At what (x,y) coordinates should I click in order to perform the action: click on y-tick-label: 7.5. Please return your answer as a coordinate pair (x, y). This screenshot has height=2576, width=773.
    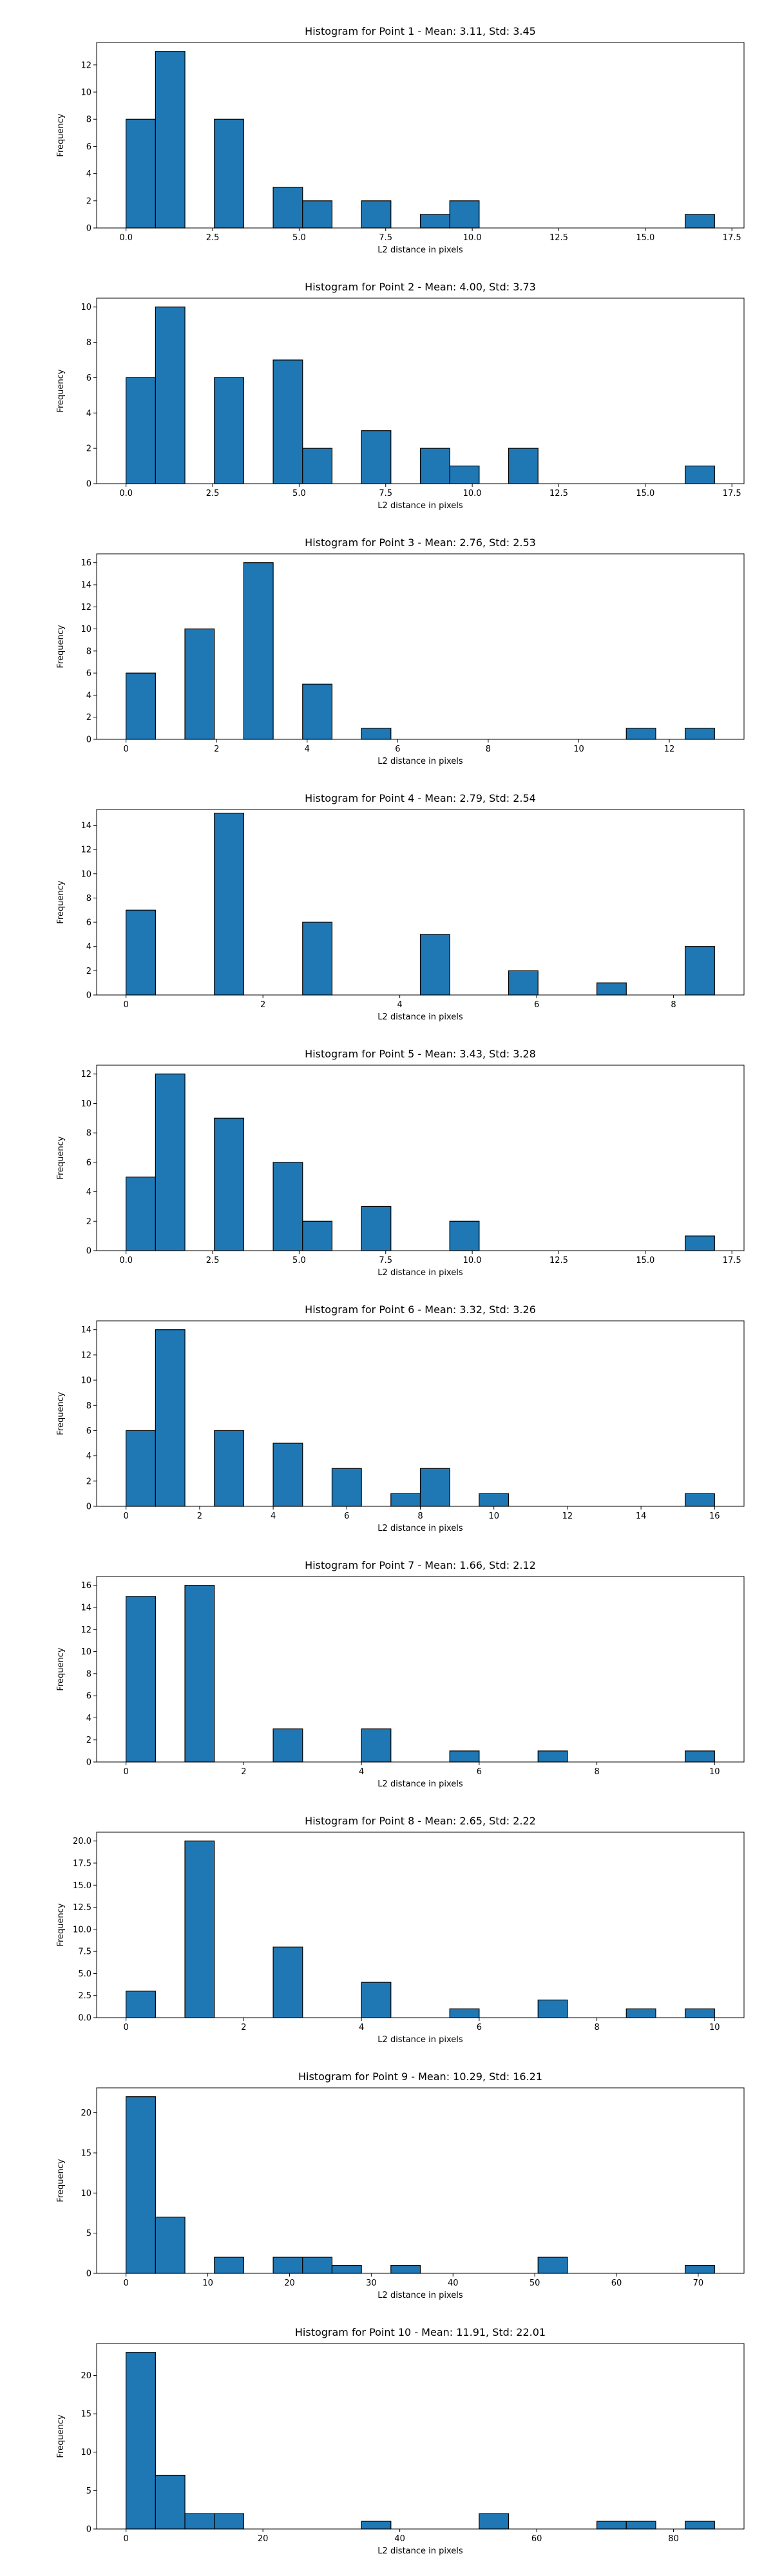
    Looking at the image, I should click on (84, 1952).